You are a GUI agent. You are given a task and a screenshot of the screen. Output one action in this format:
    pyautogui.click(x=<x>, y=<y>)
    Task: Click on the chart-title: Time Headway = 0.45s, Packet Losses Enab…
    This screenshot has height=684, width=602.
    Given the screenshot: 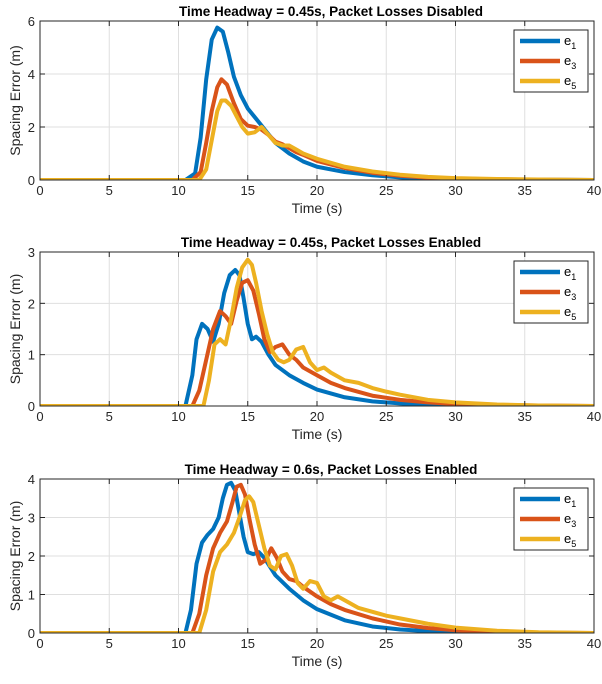 What is the action you would take?
    pyautogui.click(x=331, y=242)
    